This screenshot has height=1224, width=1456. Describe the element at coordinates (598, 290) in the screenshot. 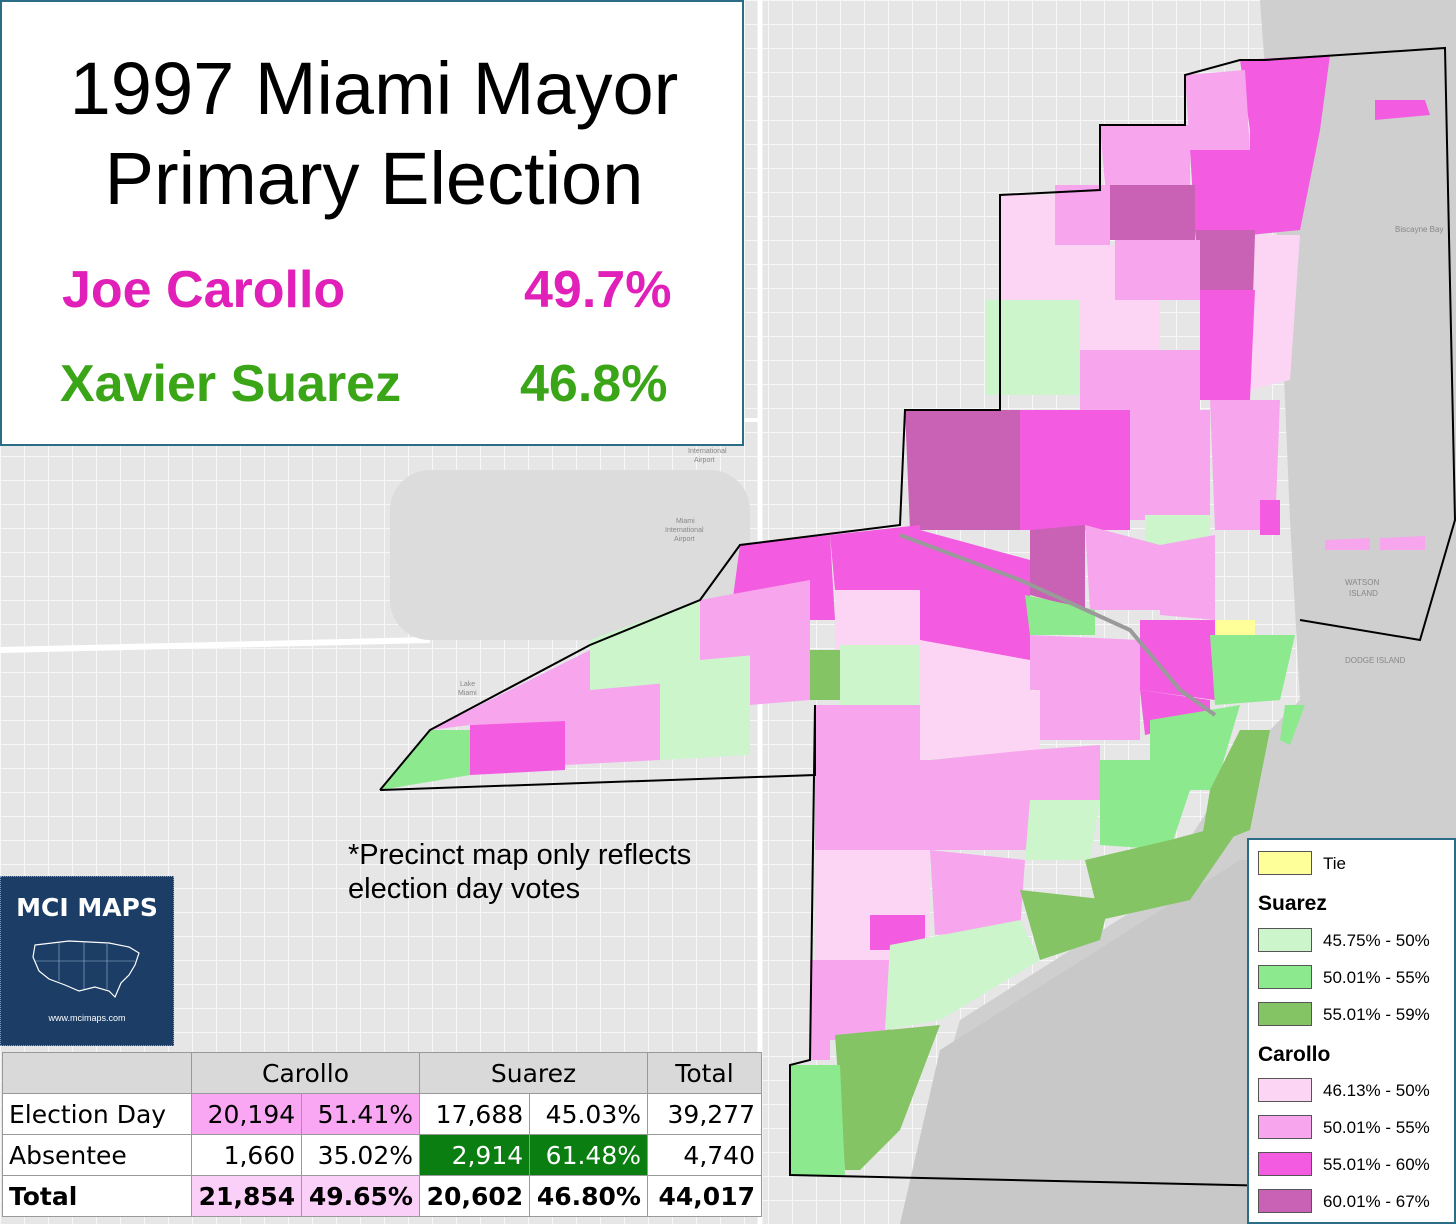

I see `carollo-pct: 49.7%` at that location.